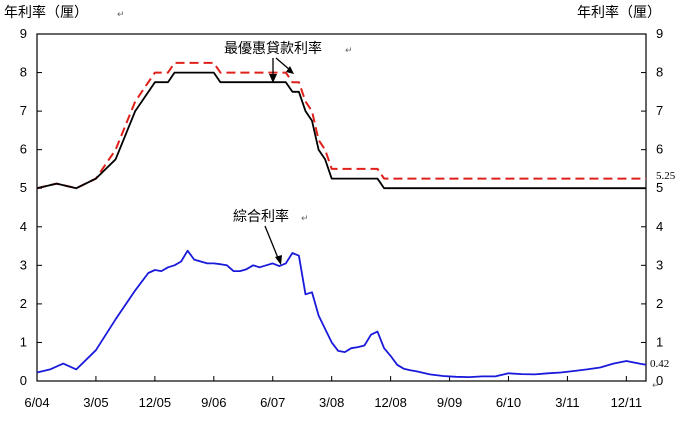 The width and height of the screenshot is (687, 421). What do you see at coordinates (46, 12) in the screenshot?
I see `ylabel-left: 年利率（厘）` at bounding box center [46, 12].